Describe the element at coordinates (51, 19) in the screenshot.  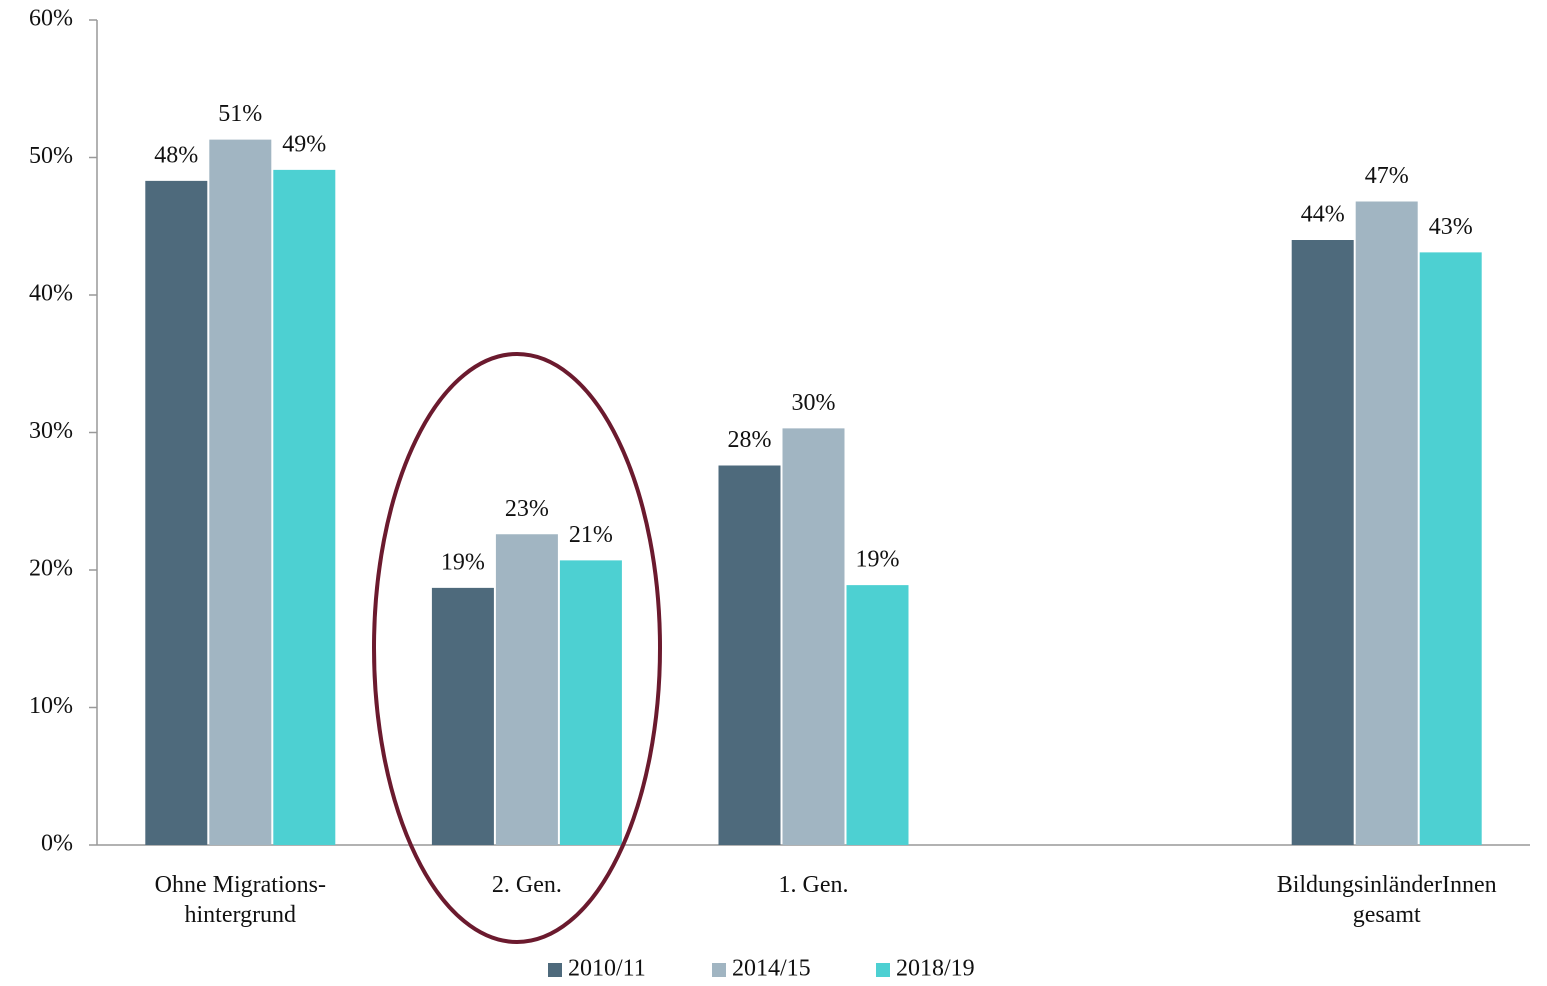
I see `y-tick-label: 60%` at that location.